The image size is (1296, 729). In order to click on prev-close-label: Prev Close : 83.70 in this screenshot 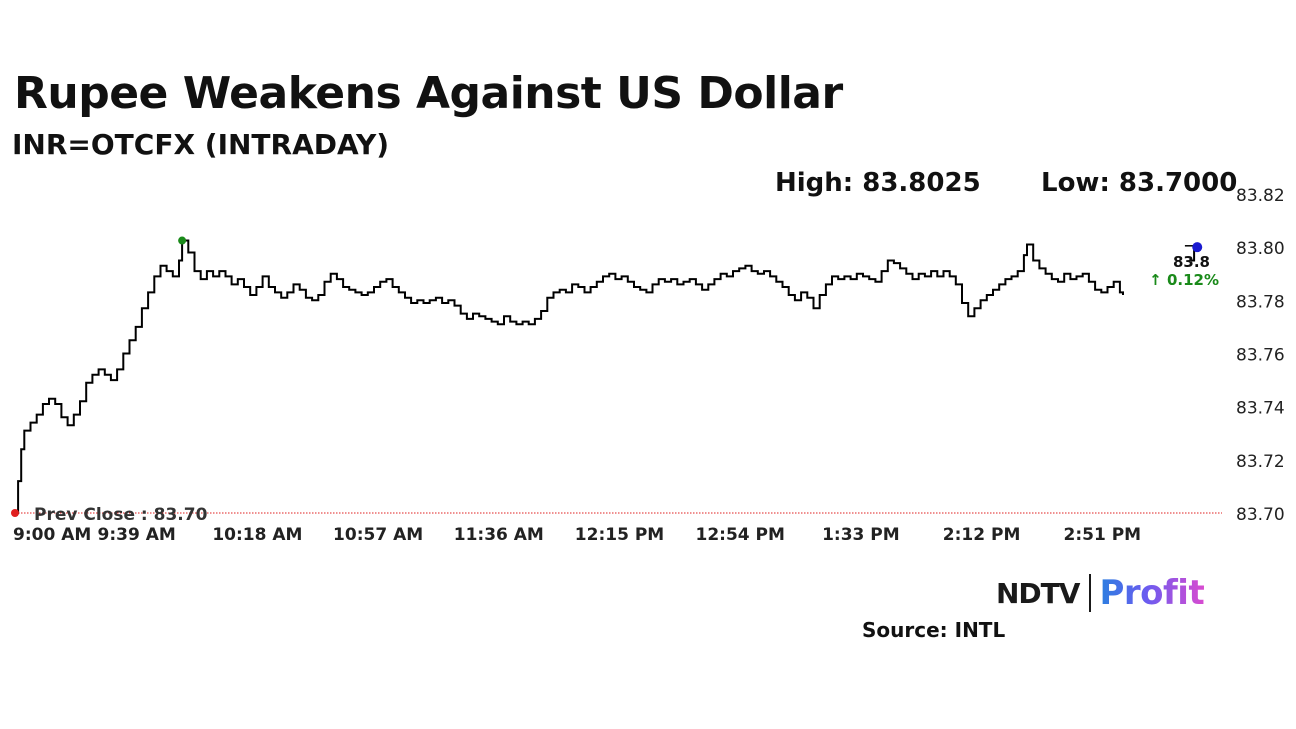, I will do `click(121, 515)`.